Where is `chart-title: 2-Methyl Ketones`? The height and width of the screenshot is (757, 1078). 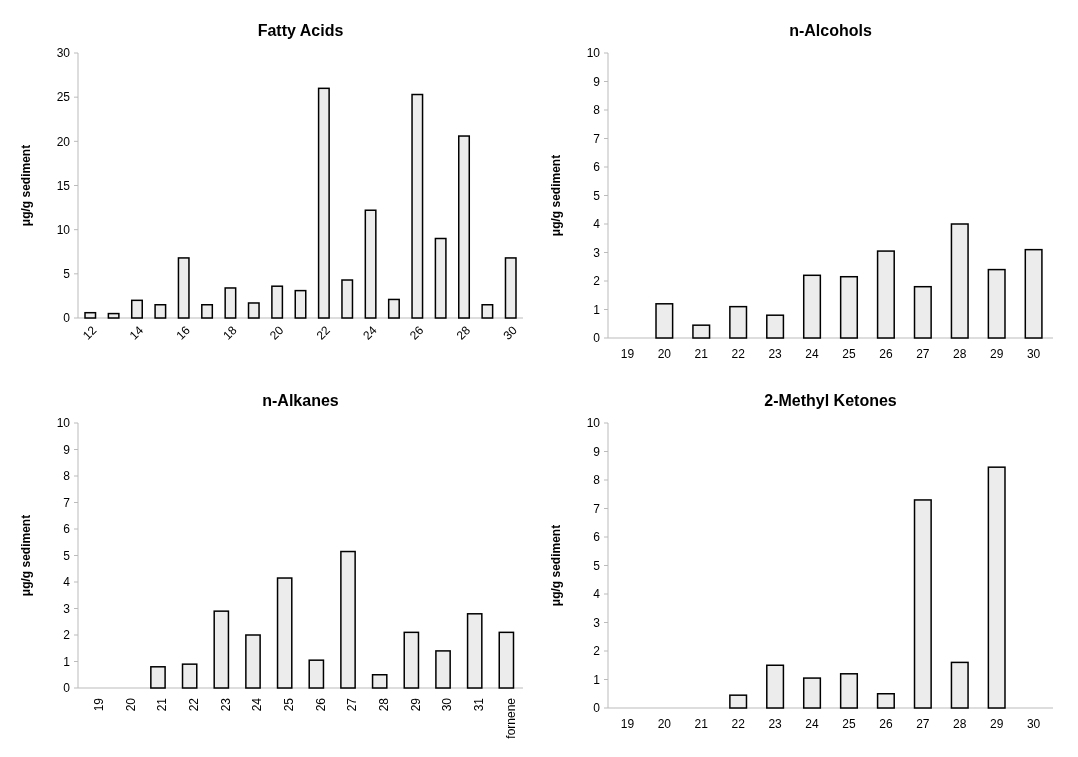 chart-title: 2-Methyl Ketones is located at coordinates (830, 400).